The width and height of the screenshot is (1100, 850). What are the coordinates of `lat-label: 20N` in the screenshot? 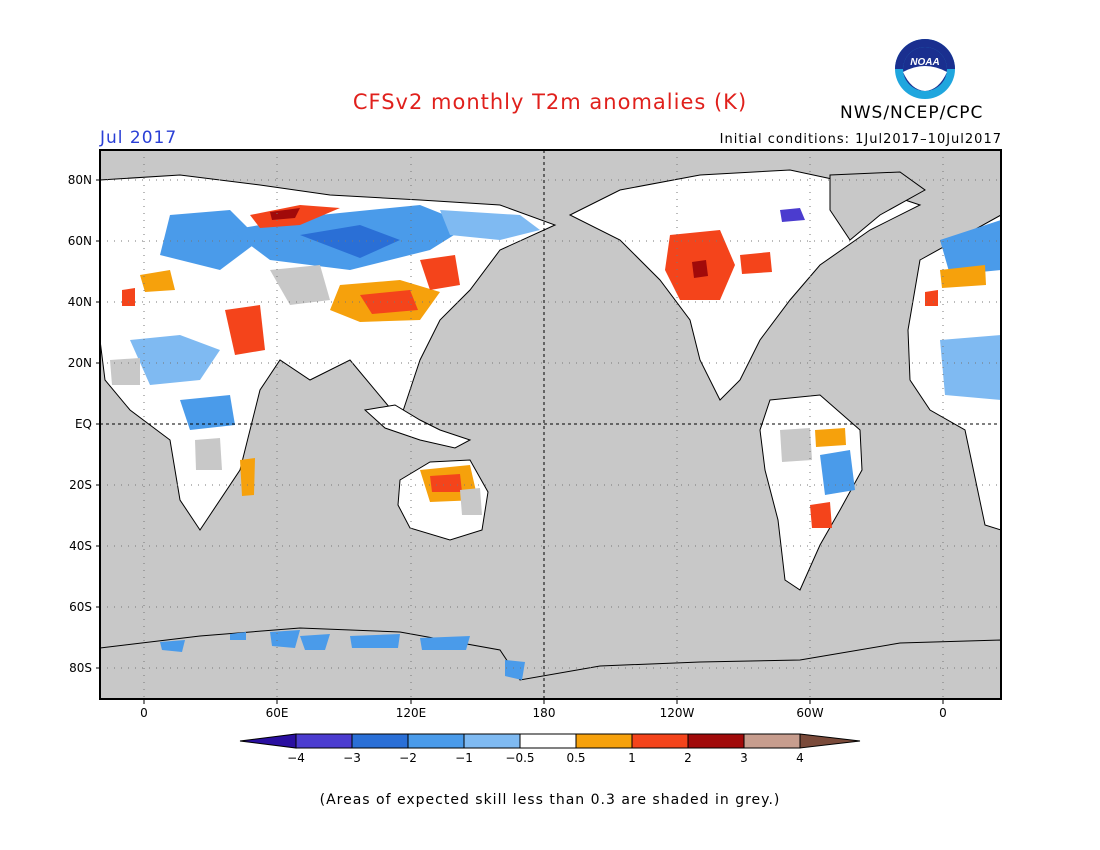 It's located at (79, 363).